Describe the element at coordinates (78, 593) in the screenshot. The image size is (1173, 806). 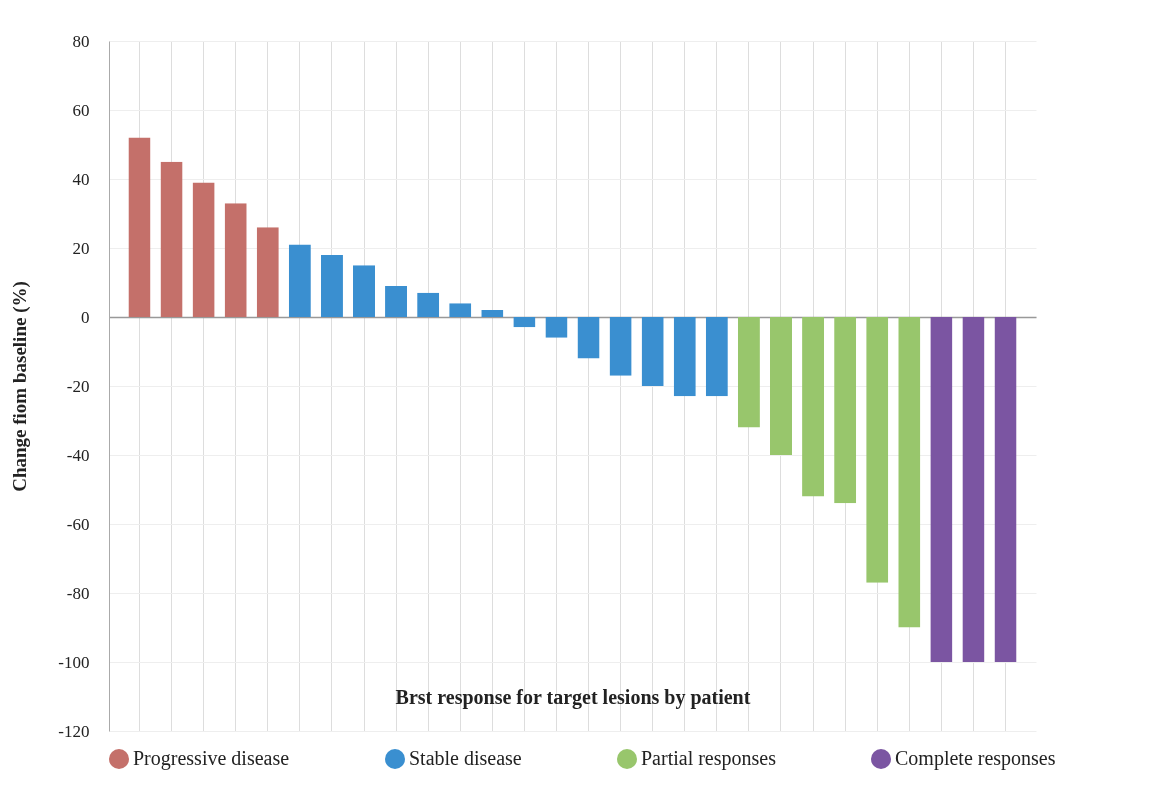
I see `y-tick-label: -80` at that location.